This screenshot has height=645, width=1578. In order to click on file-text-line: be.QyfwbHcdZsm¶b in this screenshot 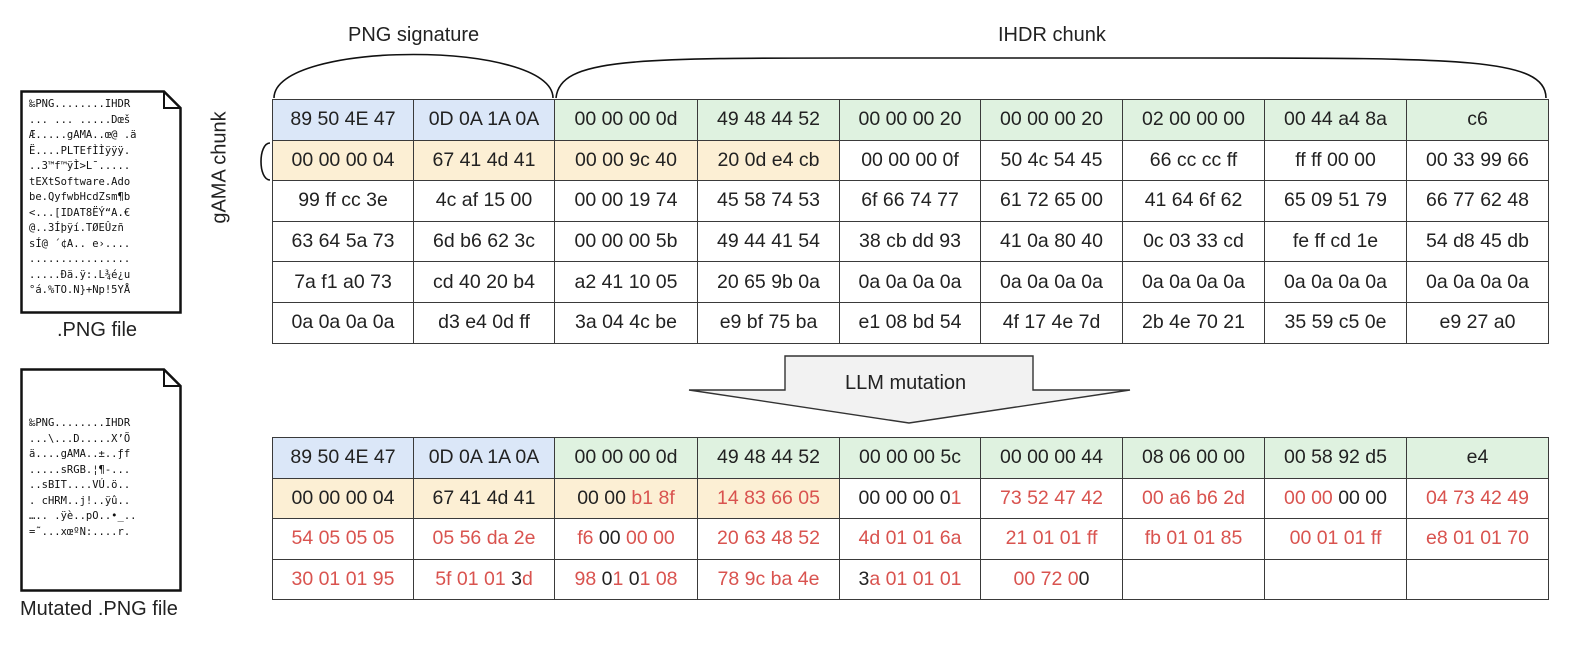, I will do `click(80, 197)`.